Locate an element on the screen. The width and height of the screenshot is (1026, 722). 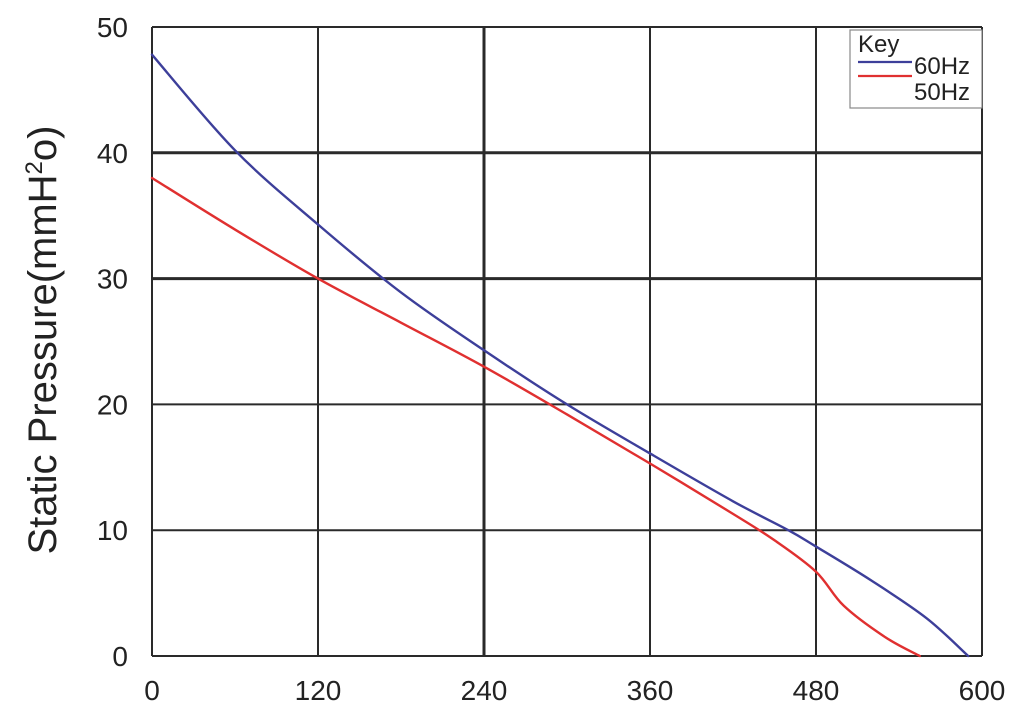
y-tick-label-20: 20 is located at coordinates (112, 404).